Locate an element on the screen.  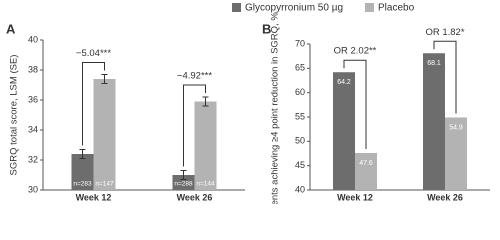
y-tick-label: 65 is located at coordinates (300, 68).